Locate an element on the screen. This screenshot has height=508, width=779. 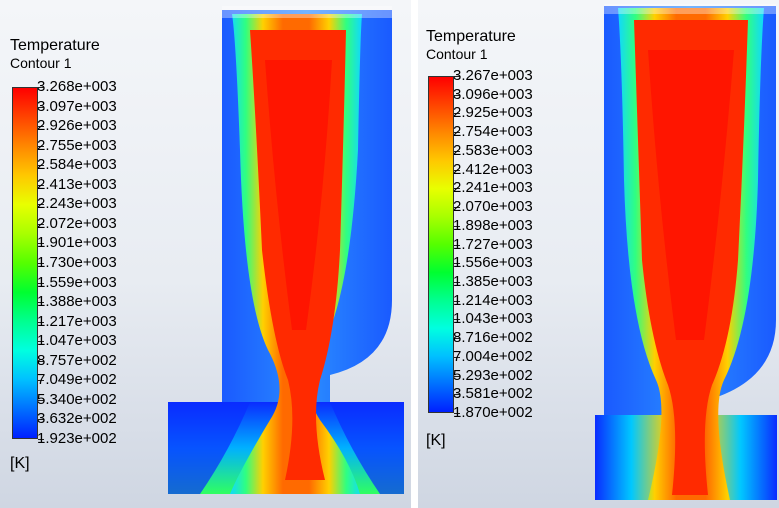
colorbar-level-label: 2.241e+003 is located at coordinates (493, 187).